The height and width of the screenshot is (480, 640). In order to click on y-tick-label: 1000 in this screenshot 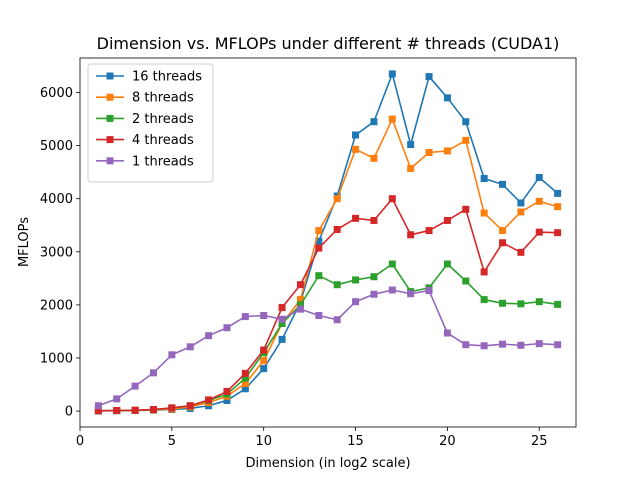, I will do `click(56, 358)`.